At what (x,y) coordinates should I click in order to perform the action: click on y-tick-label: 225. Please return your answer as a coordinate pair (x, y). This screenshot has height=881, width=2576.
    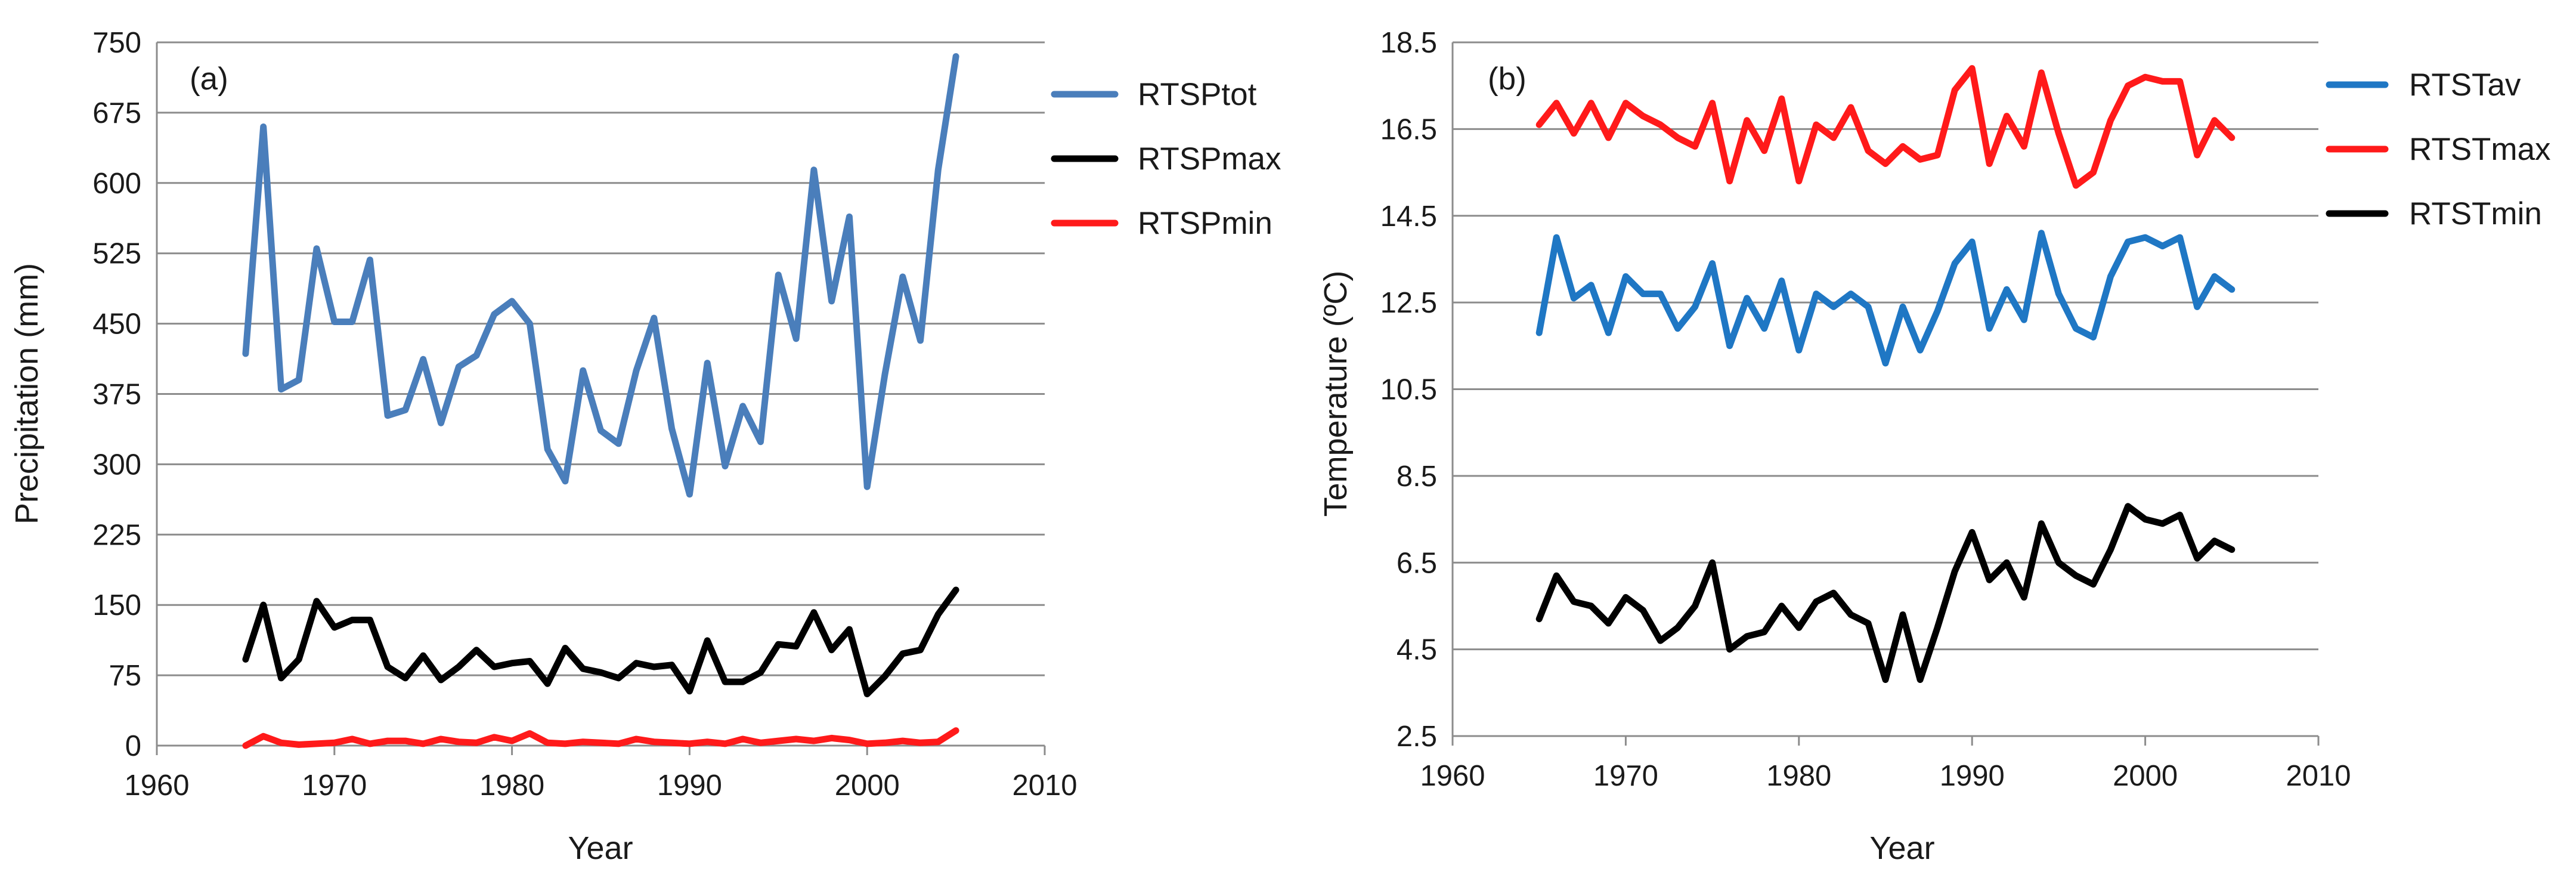
    Looking at the image, I should click on (117, 535).